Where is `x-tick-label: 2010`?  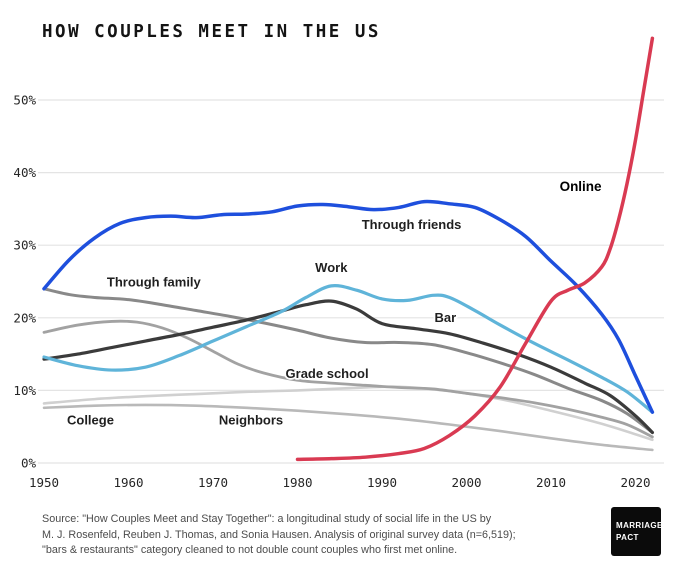 x-tick-label: 2010 is located at coordinates (551, 482).